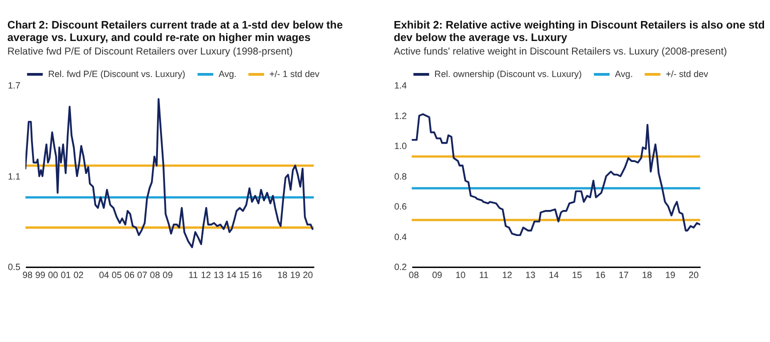 The width and height of the screenshot is (770, 342). Describe the element at coordinates (104, 275) in the screenshot. I see `x-tick-label: 04` at that location.